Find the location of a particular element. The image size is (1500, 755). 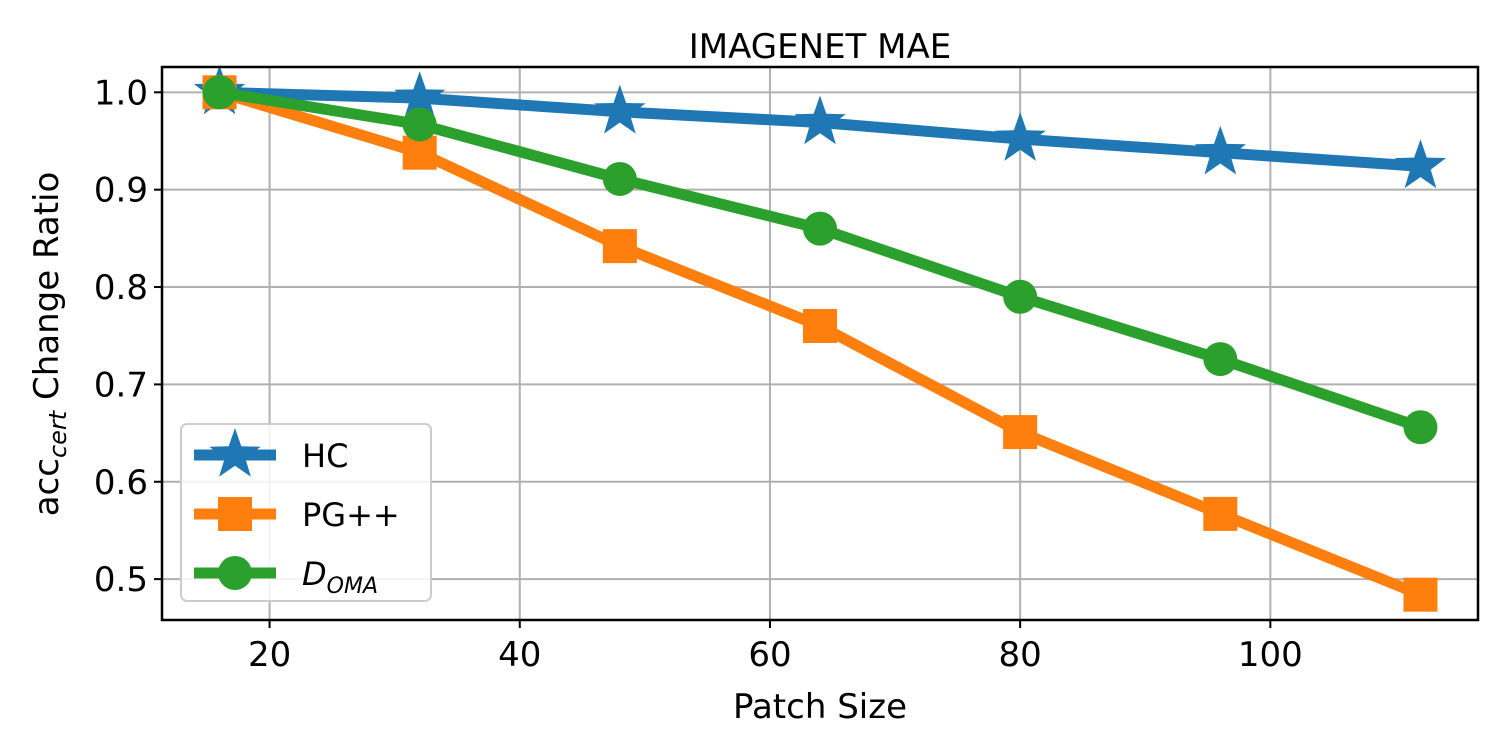

legend-label-subscript: OMA is located at coordinates (352, 586).